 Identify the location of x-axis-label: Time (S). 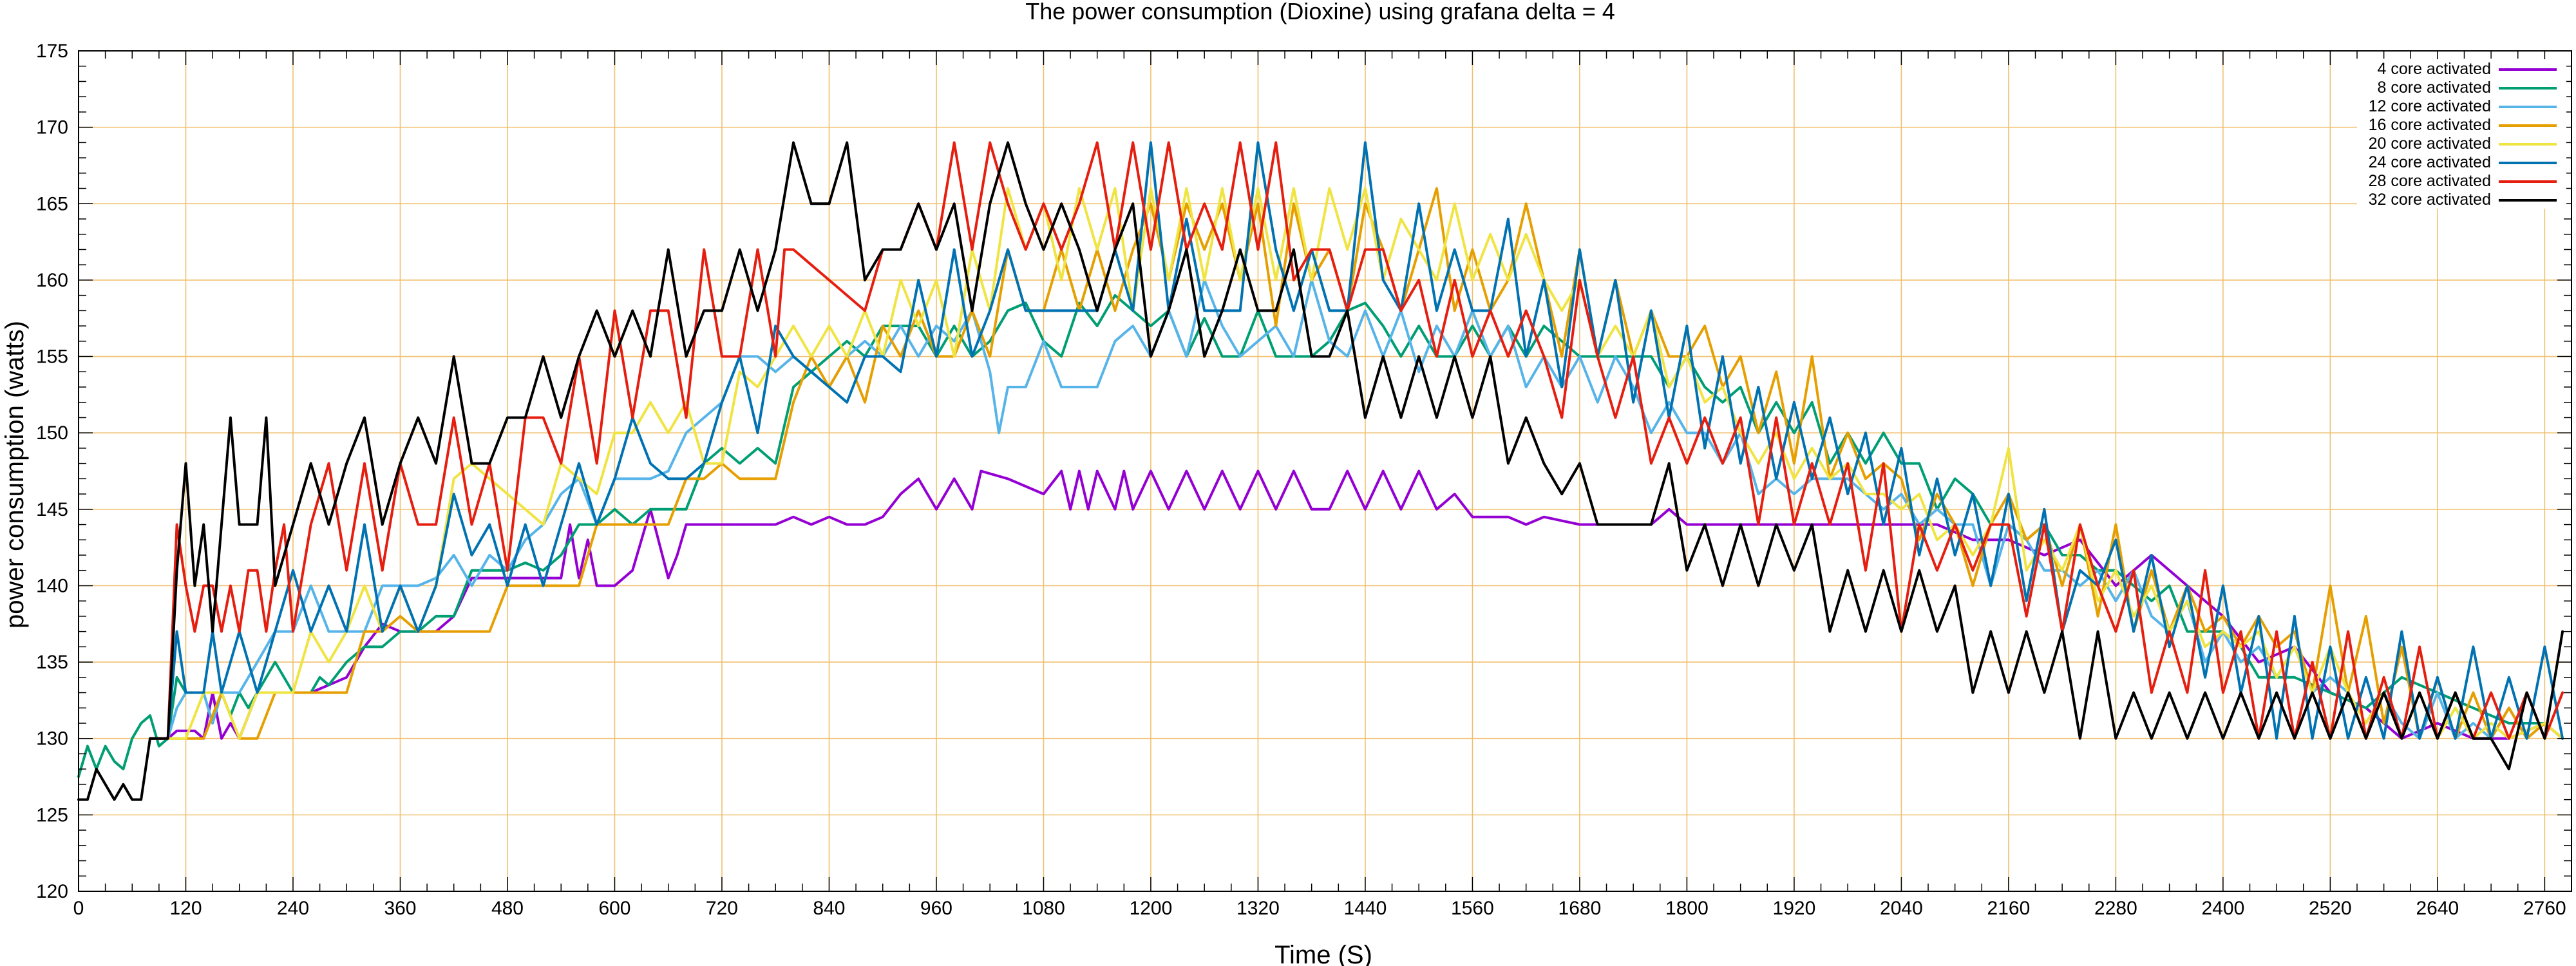
(1323, 953).